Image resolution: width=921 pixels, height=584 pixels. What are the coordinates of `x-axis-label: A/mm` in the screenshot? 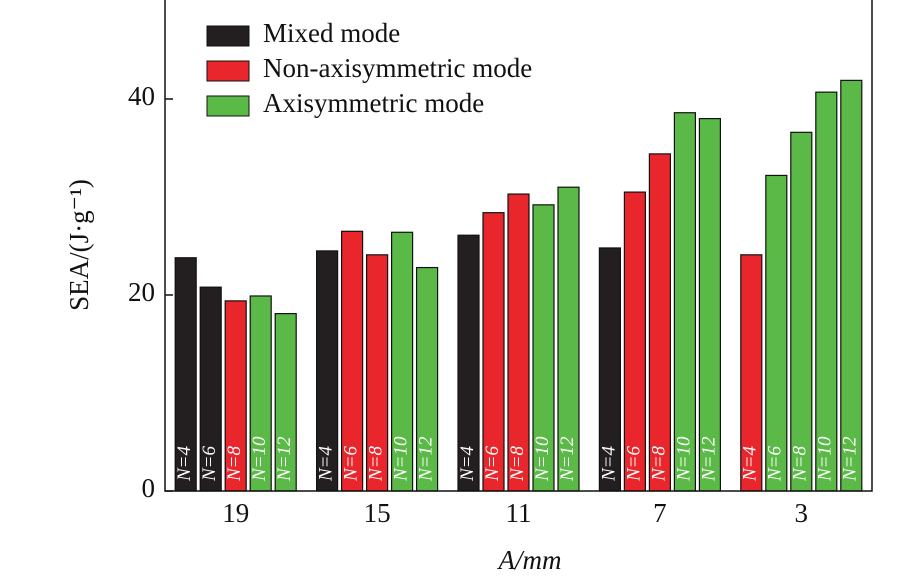 It's located at (529, 560).